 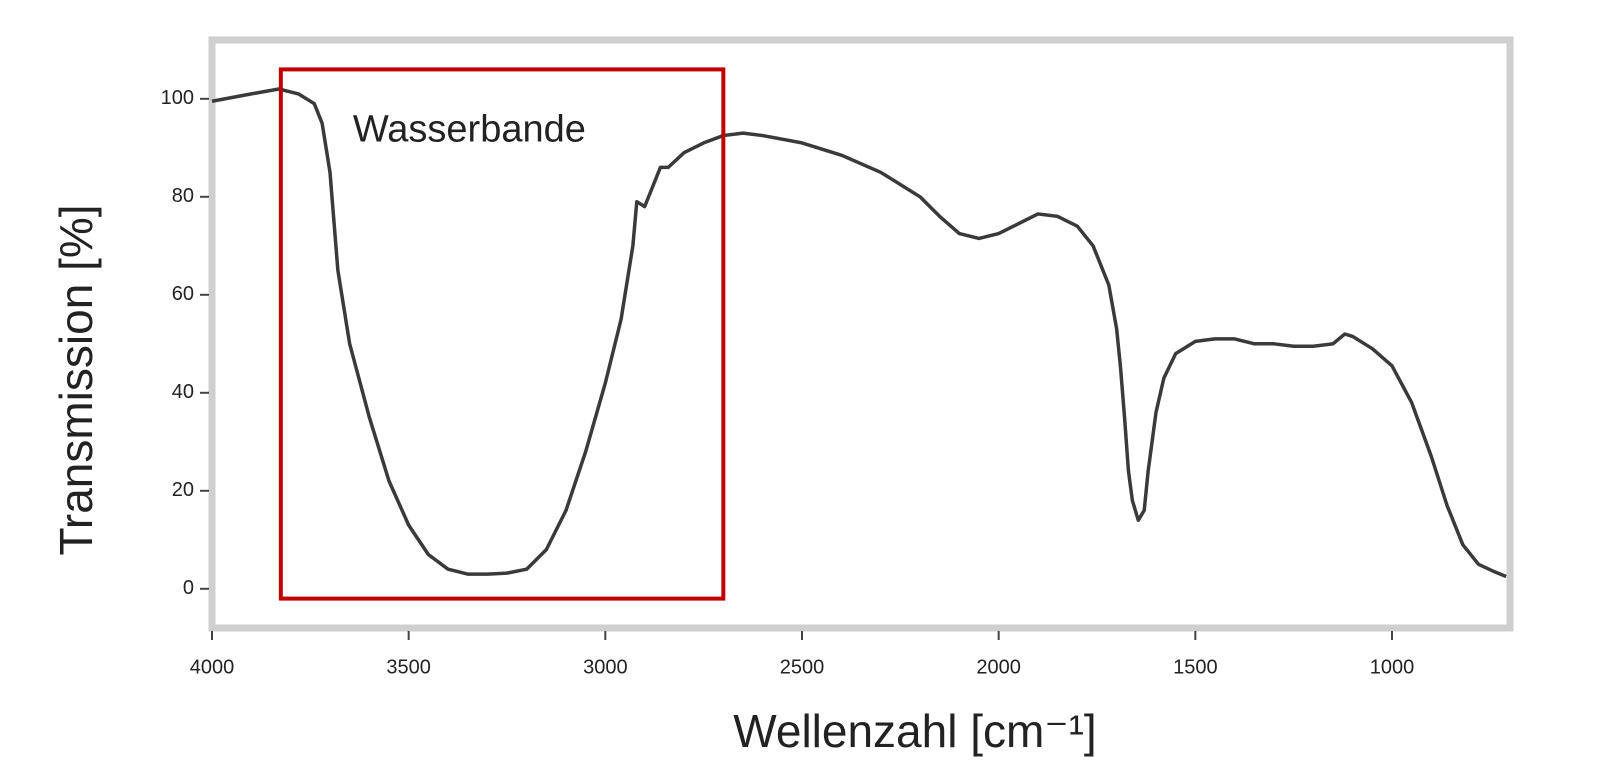 What do you see at coordinates (188, 588) in the screenshot?
I see `y-tick-label: 0` at bounding box center [188, 588].